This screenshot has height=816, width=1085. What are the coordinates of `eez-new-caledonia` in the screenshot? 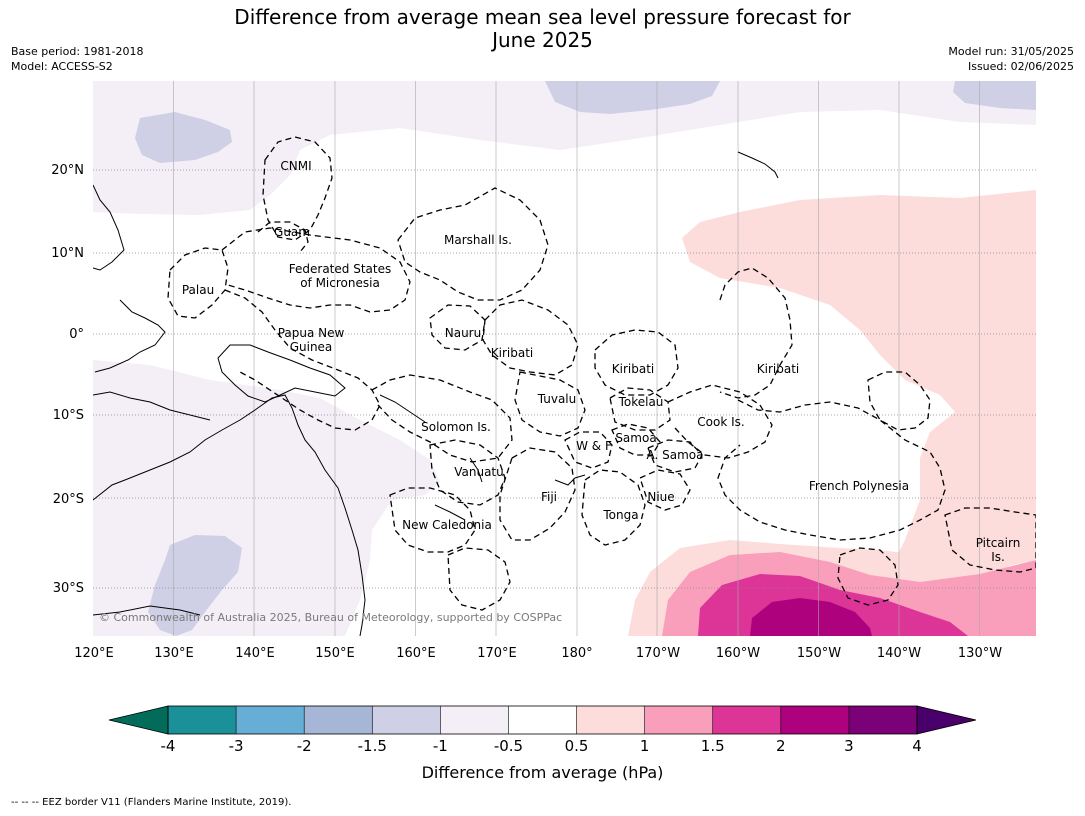 It's located at (432, 520).